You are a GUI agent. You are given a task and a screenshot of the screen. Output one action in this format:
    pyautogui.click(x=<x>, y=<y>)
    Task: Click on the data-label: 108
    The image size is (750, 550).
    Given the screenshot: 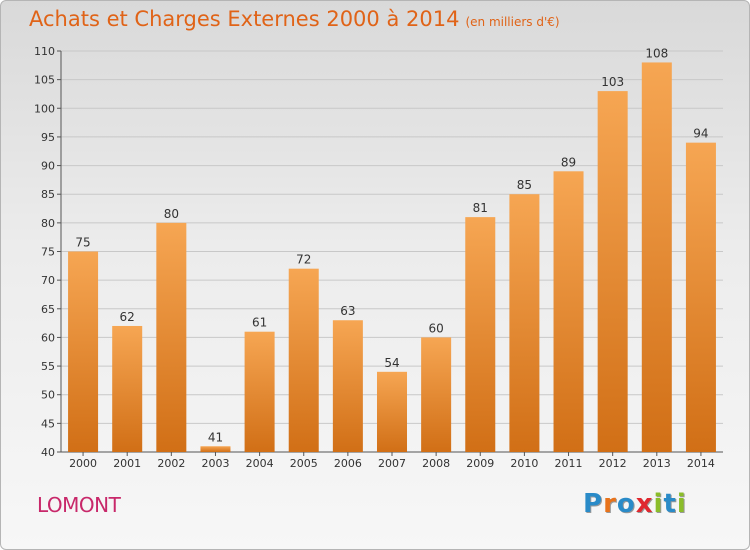 What is the action you would take?
    pyautogui.click(x=656, y=53)
    